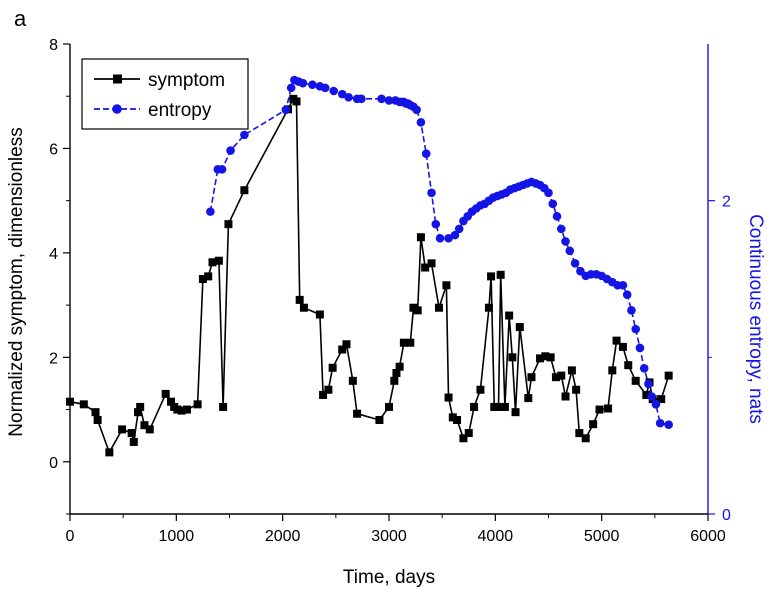  I want to click on y-tick-label: 4, so click(53, 254).